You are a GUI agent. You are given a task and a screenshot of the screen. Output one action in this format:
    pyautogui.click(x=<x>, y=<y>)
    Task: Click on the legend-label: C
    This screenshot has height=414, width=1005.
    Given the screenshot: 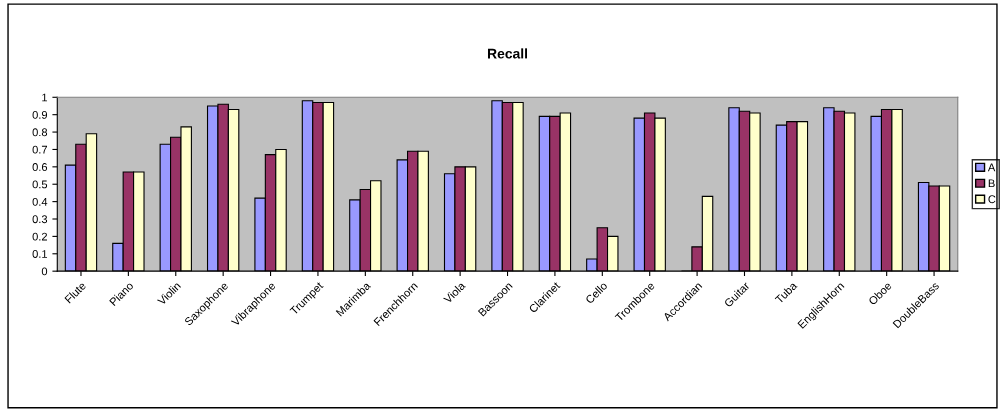 What is the action you would take?
    pyautogui.click(x=992, y=199)
    